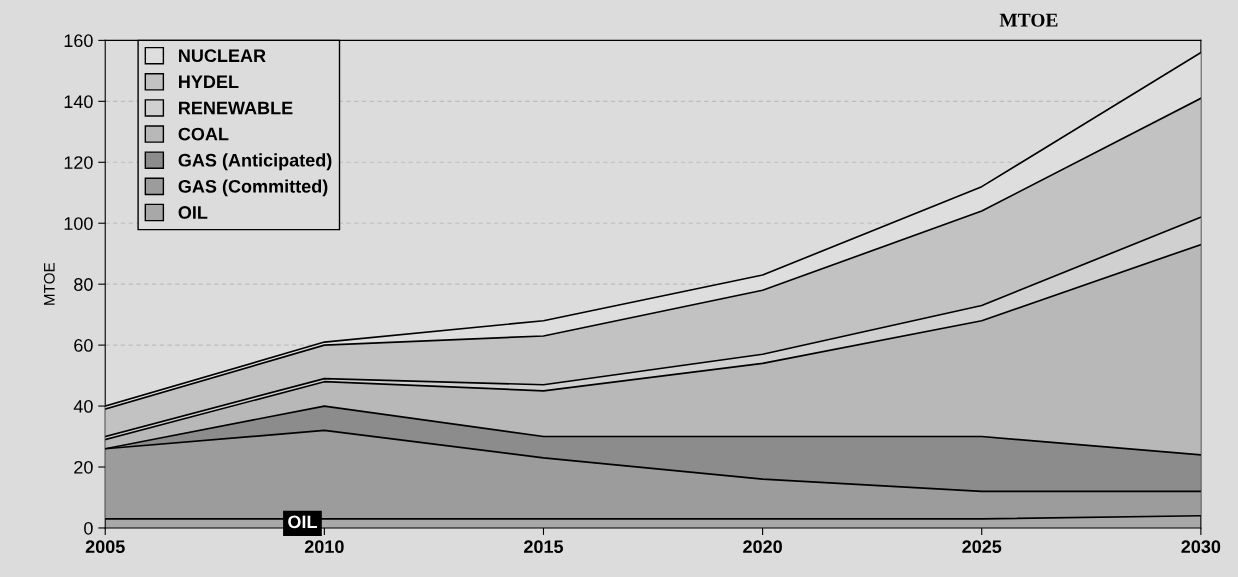 This screenshot has width=1238, height=577. Describe the element at coordinates (1201, 547) in the screenshot. I see `x-tick-label: 2030` at that location.